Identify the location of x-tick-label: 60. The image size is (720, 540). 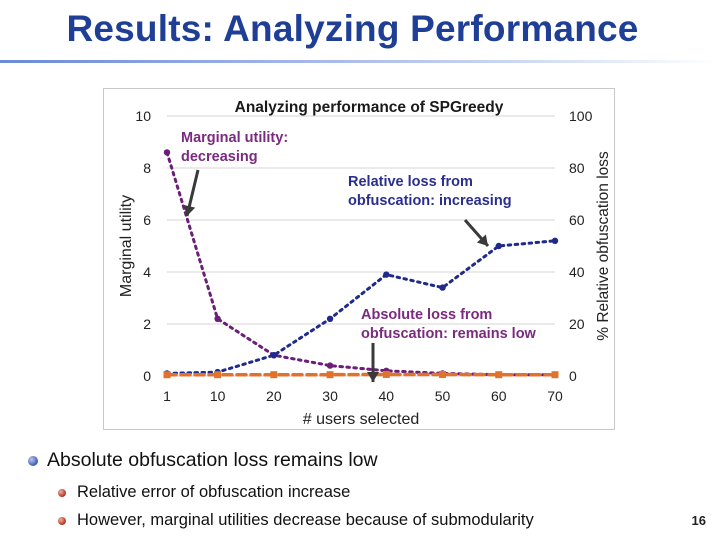
(499, 396).